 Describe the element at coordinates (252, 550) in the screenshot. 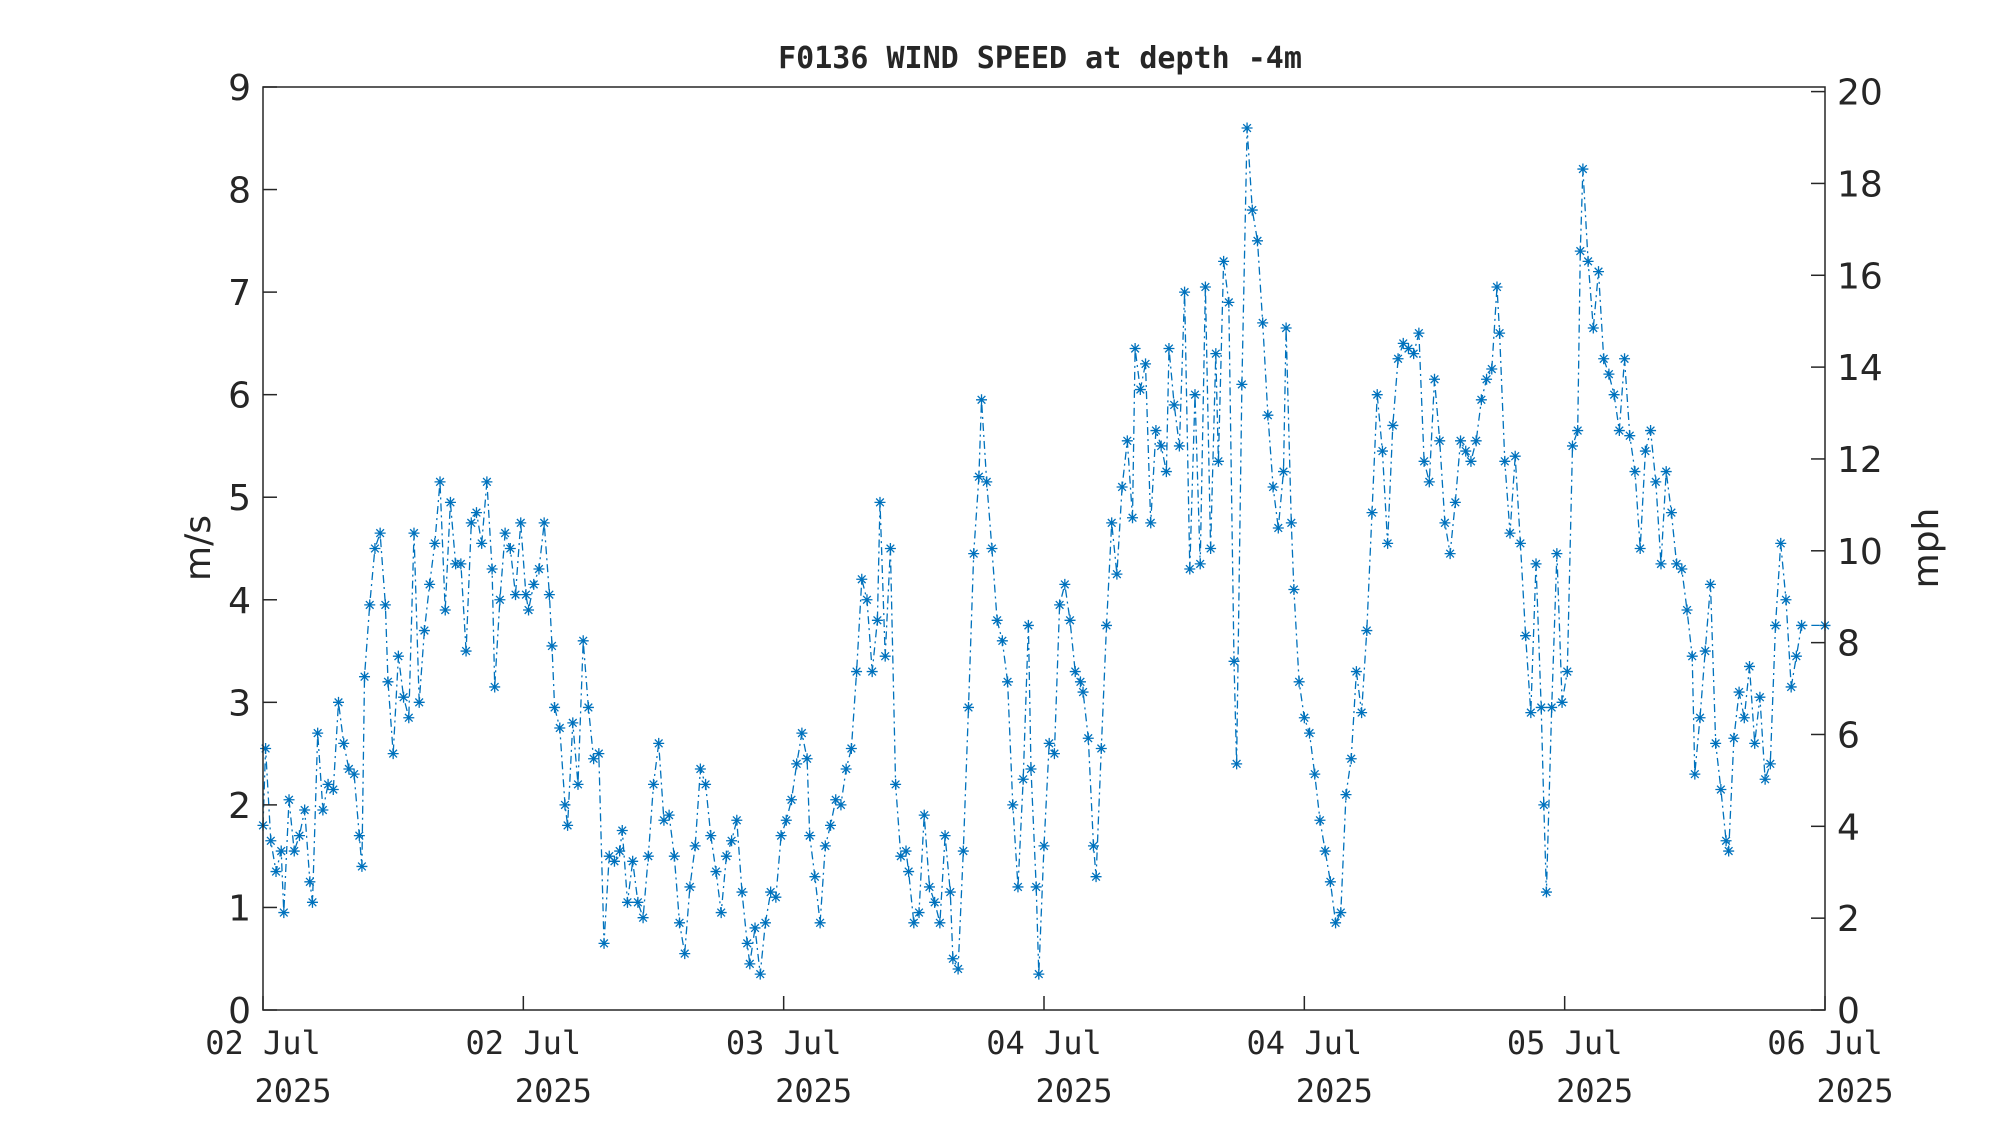

I see `left-y-axis: 0 1 2 3 4 5 6 7 8 9` at that location.